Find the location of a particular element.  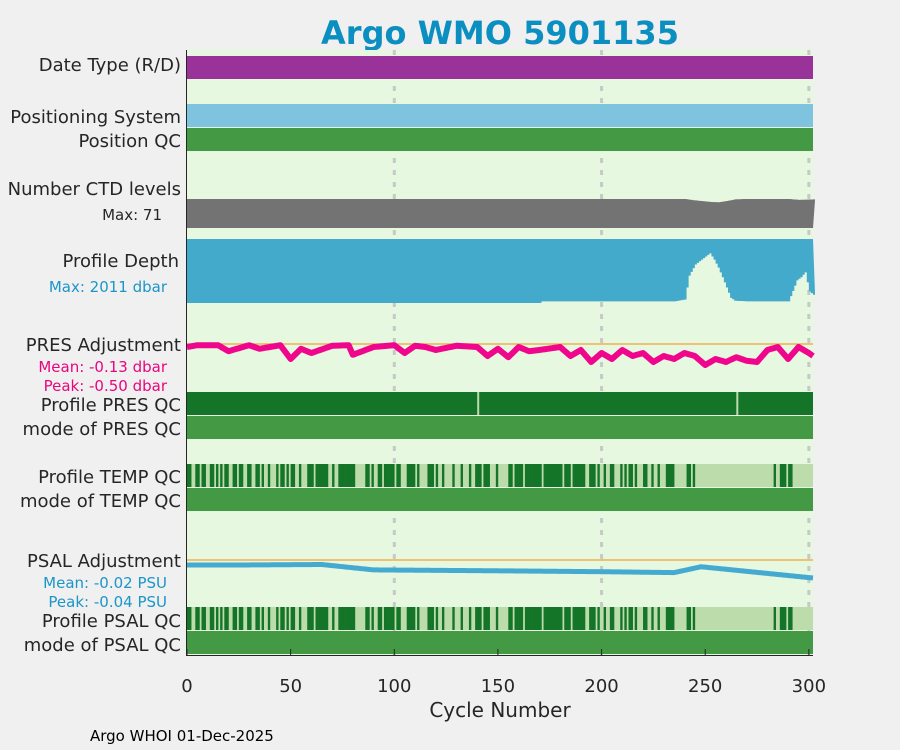

x-tick-label: 200 is located at coordinates (601, 686).